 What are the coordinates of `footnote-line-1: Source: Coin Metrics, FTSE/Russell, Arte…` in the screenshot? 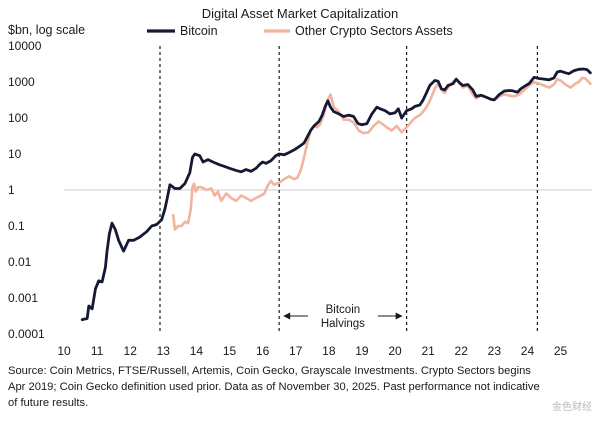 It's located at (269, 371).